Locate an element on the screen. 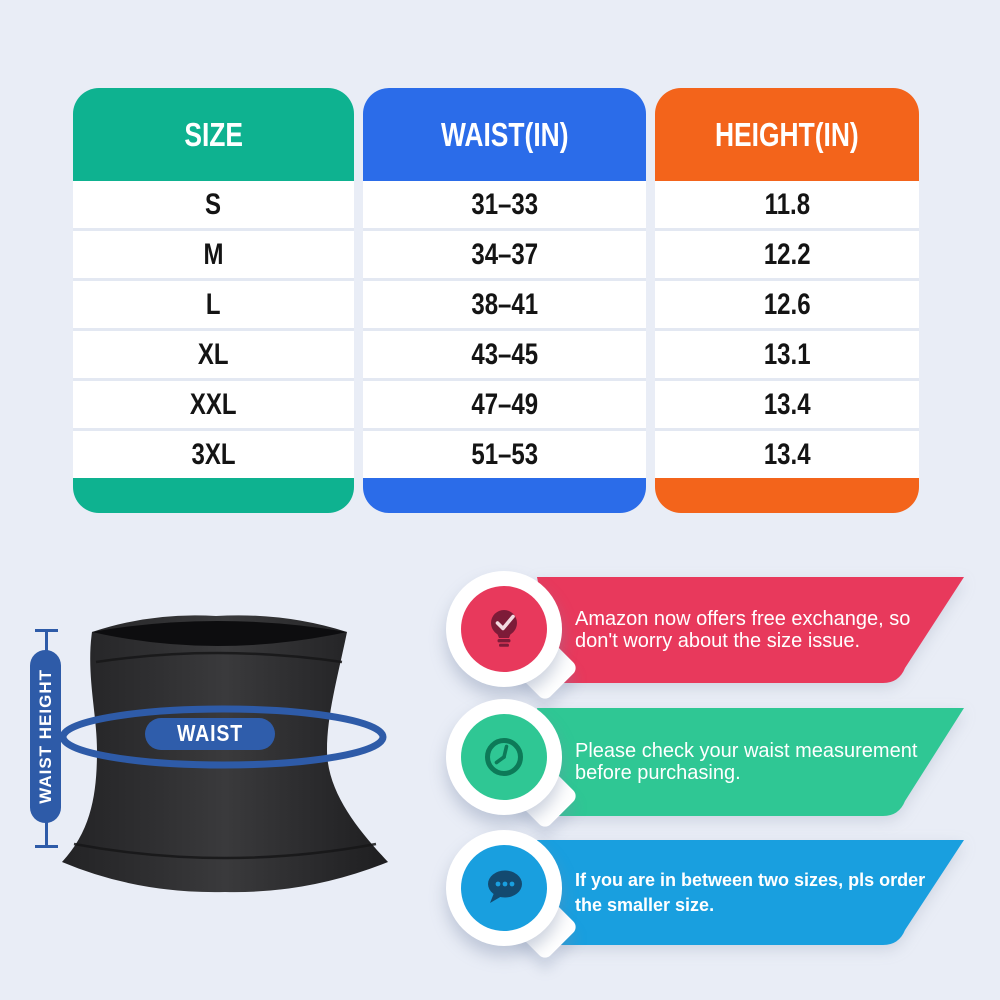 The image size is (1000, 1000). waist-height-pill: WAIST HEIGHT is located at coordinates (45, 736).